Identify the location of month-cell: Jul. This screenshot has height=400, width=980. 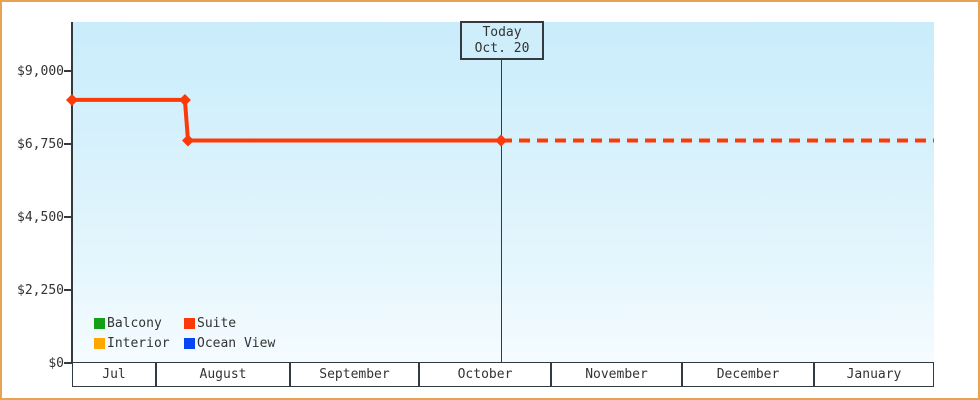
(114, 374).